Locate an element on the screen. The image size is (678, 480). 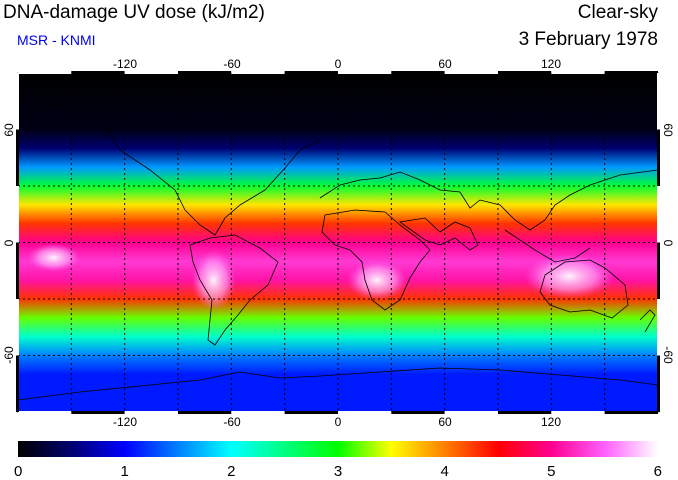
coast-new-zealand is located at coordinates (647, 321).